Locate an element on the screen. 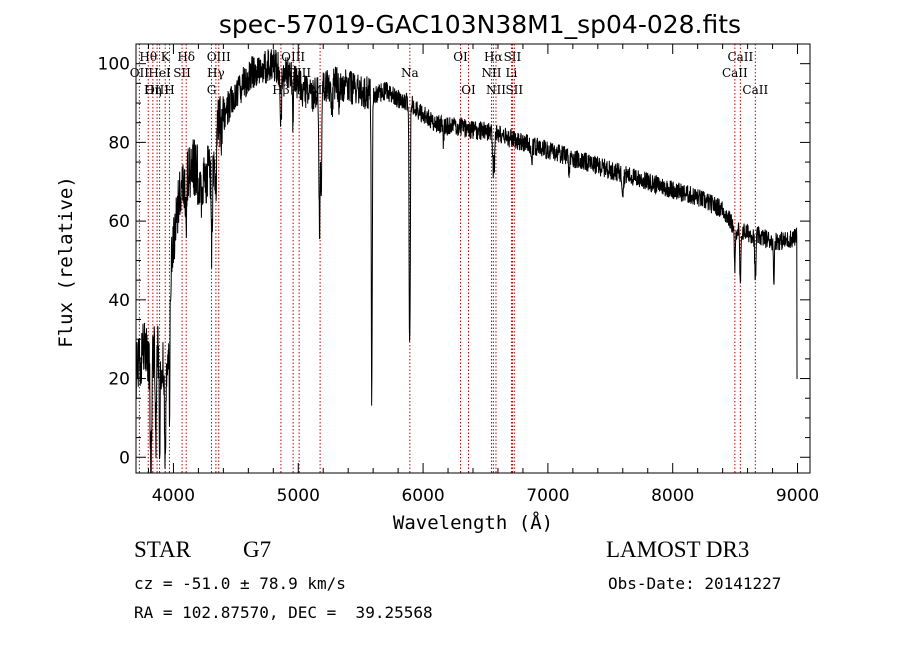 This screenshot has height=649, width=900. line-label: K is located at coordinates (166, 57).